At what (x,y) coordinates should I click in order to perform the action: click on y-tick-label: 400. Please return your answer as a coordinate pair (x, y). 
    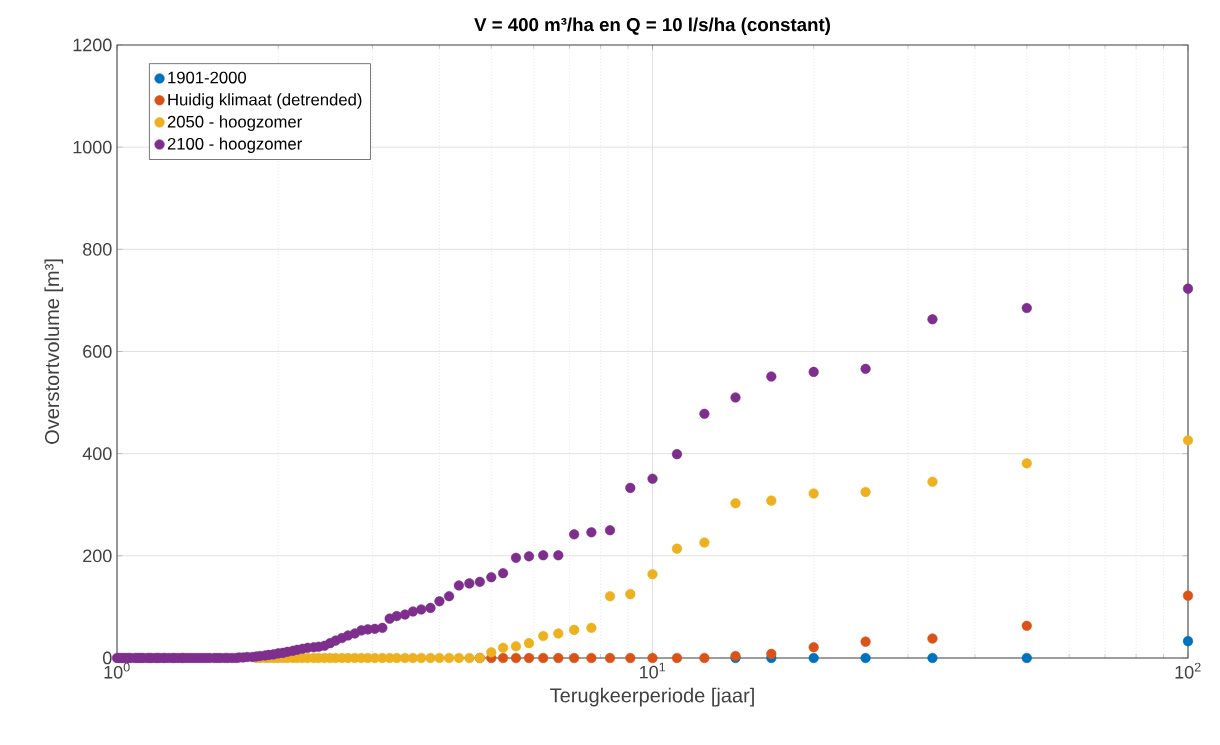
    Looking at the image, I should click on (97, 454).